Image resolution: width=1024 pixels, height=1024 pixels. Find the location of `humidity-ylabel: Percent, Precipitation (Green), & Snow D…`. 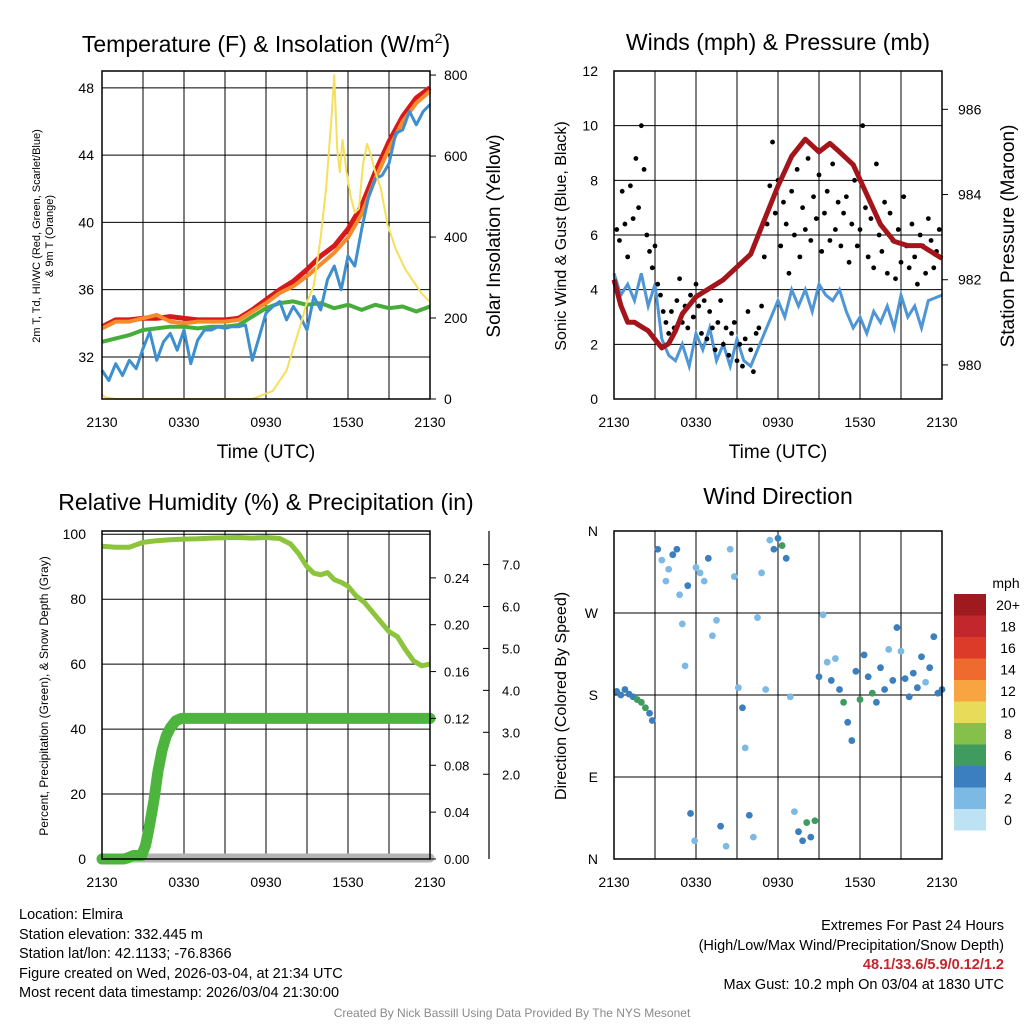

humidity-ylabel: Percent, Precipitation (Green), & Snow D… is located at coordinates (44, 695).